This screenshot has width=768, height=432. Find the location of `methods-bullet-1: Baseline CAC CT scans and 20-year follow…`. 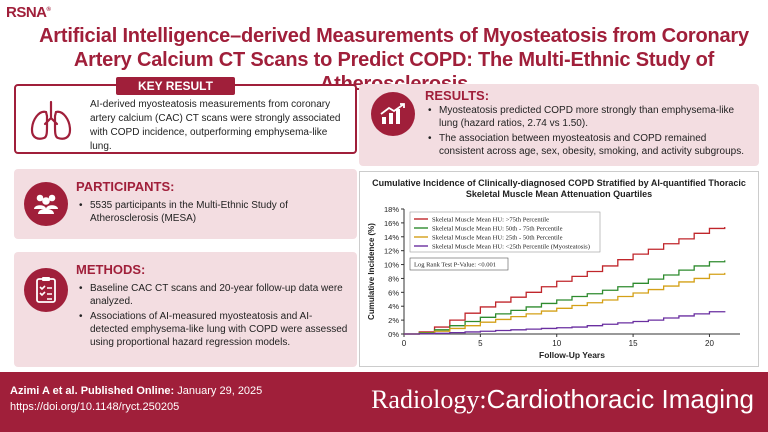

methods-bullet-1: Baseline CAC CT scans and 20-year follow… is located at coordinates (213, 295).